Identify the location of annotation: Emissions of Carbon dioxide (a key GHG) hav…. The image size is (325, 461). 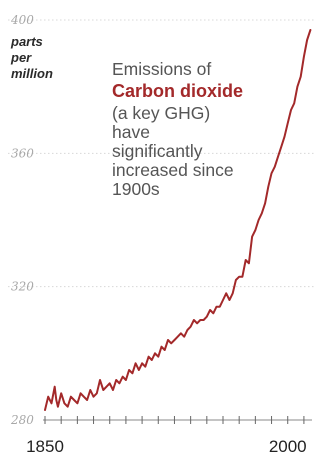
(177, 129).